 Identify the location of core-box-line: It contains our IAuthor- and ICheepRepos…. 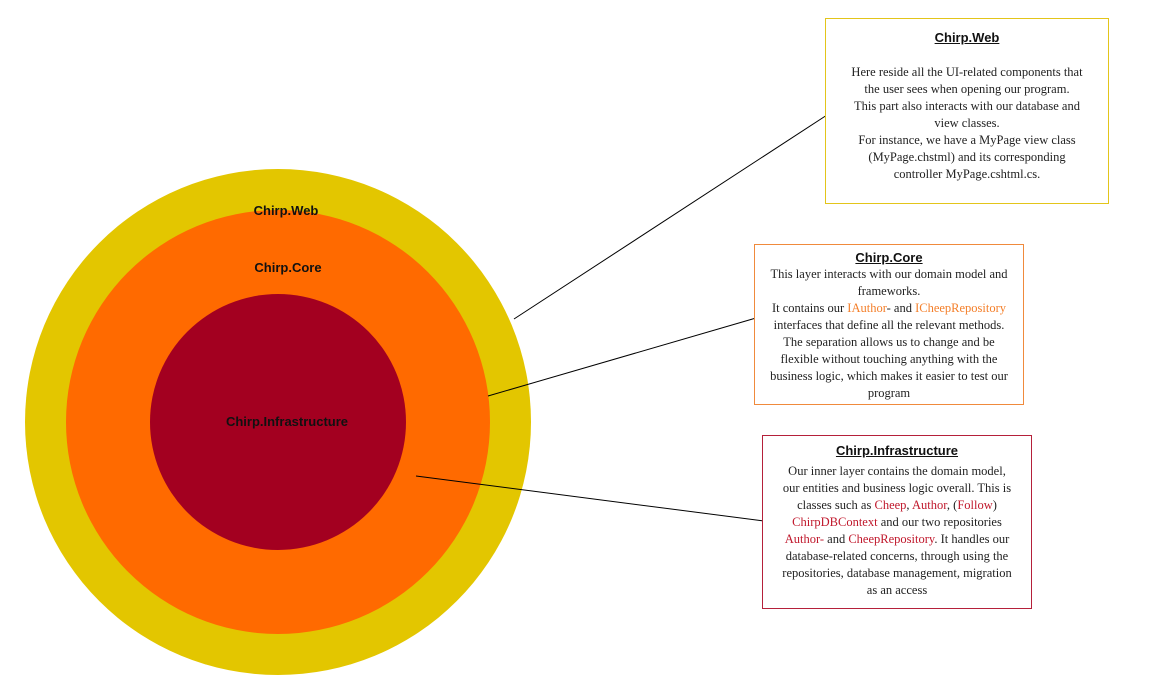
(889, 308).